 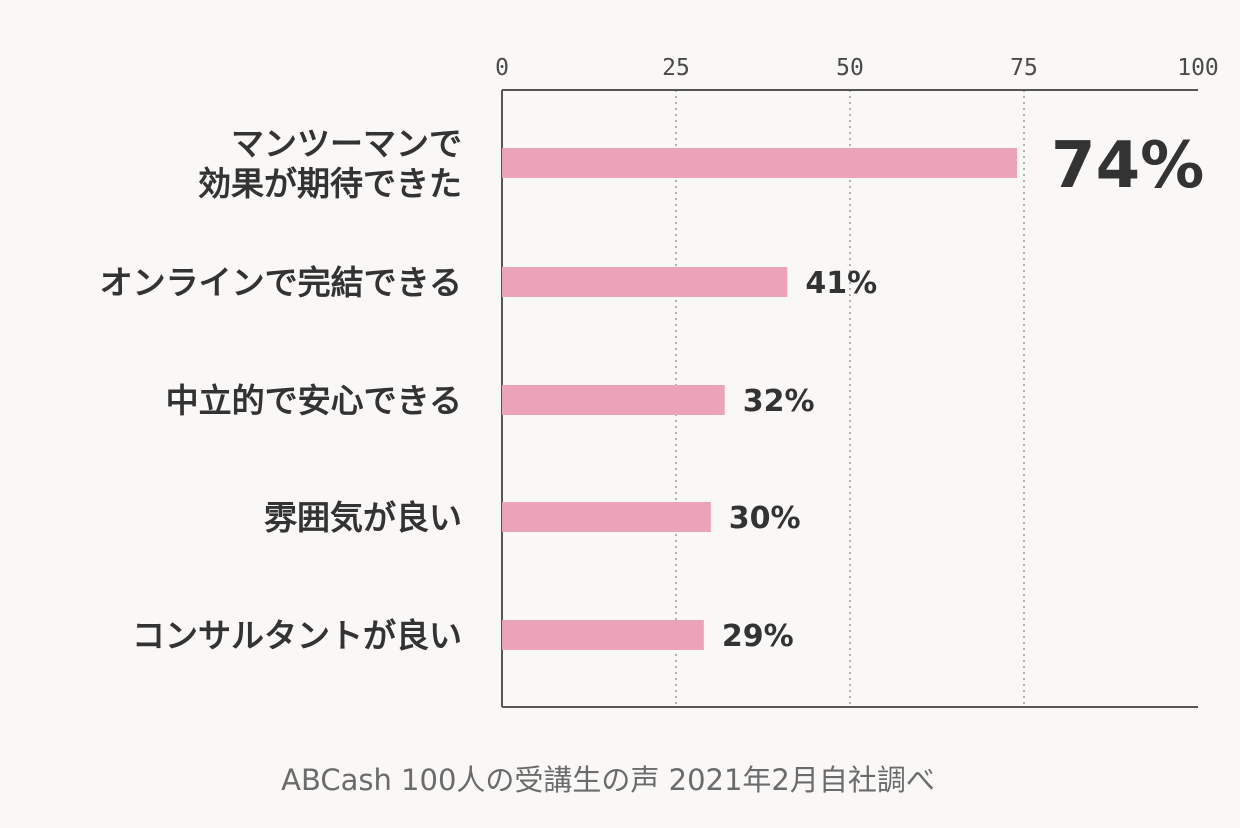 What do you see at coordinates (841, 283) in the screenshot?
I see `value-label-1: 41%` at bounding box center [841, 283].